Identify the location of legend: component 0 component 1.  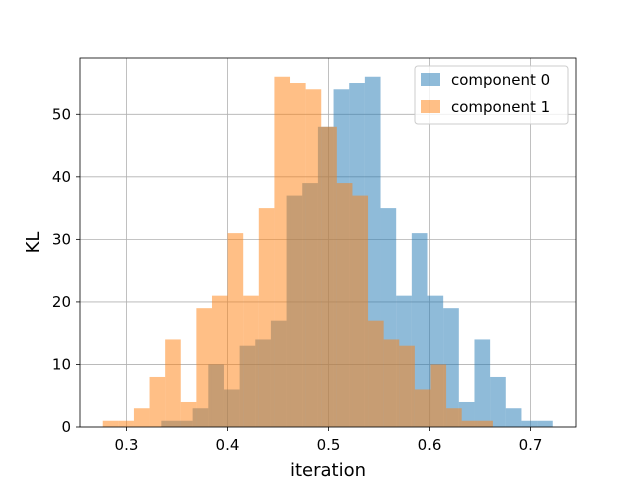
(491, 95).